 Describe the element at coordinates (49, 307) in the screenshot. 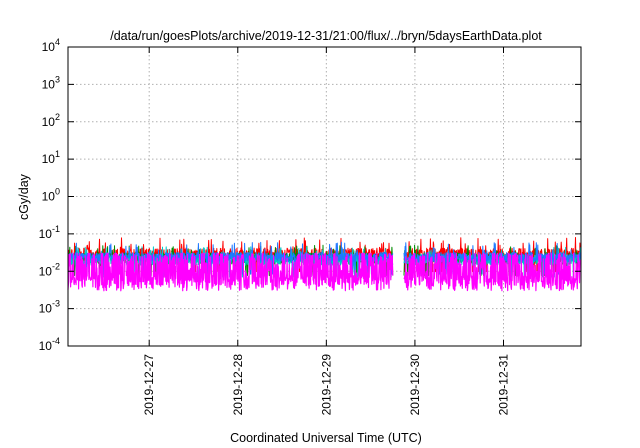

I see `y-tick-label: 10⁻³` at that location.